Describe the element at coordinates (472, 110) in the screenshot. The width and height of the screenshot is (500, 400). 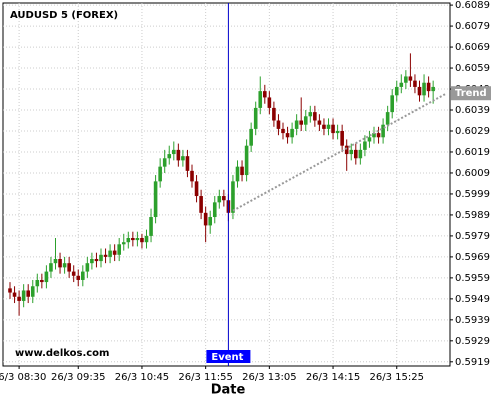
I see `y-tick-label: 0.6039` at that location.